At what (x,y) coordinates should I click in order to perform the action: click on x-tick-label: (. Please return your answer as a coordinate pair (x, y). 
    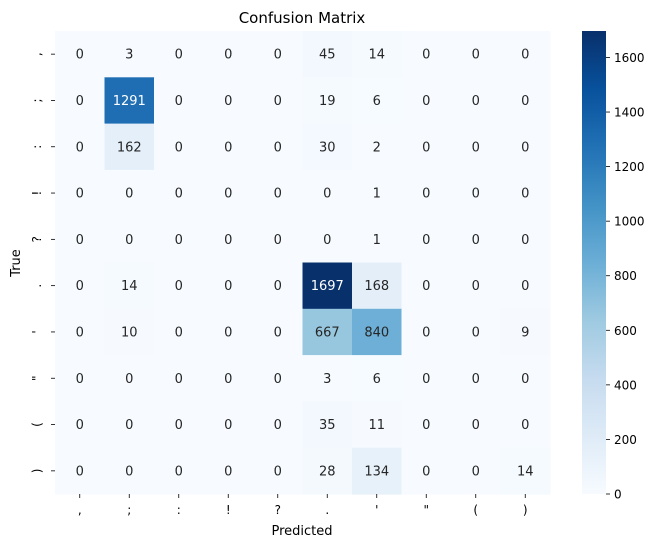
    Looking at the image, I should click on (475, 510).